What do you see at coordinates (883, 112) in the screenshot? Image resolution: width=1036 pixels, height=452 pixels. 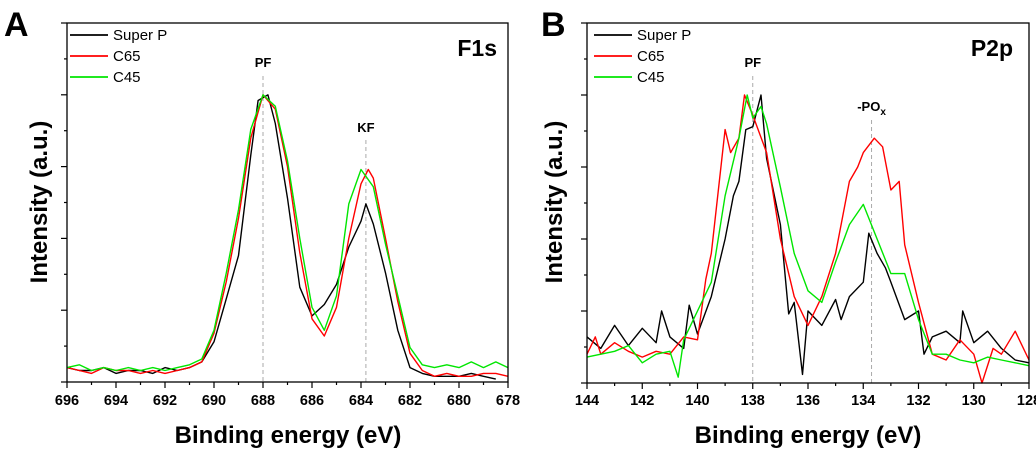 I see `annotation-subscript: x` at bounding box center [883, 112].